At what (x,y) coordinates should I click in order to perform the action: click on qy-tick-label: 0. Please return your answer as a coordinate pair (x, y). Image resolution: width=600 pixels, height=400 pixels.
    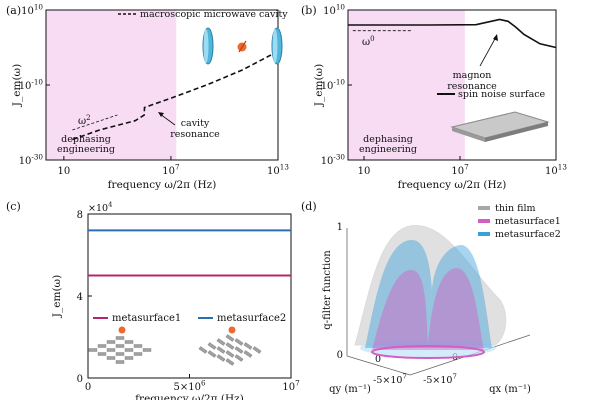
    Looking at the image, I should click on (378, 359).